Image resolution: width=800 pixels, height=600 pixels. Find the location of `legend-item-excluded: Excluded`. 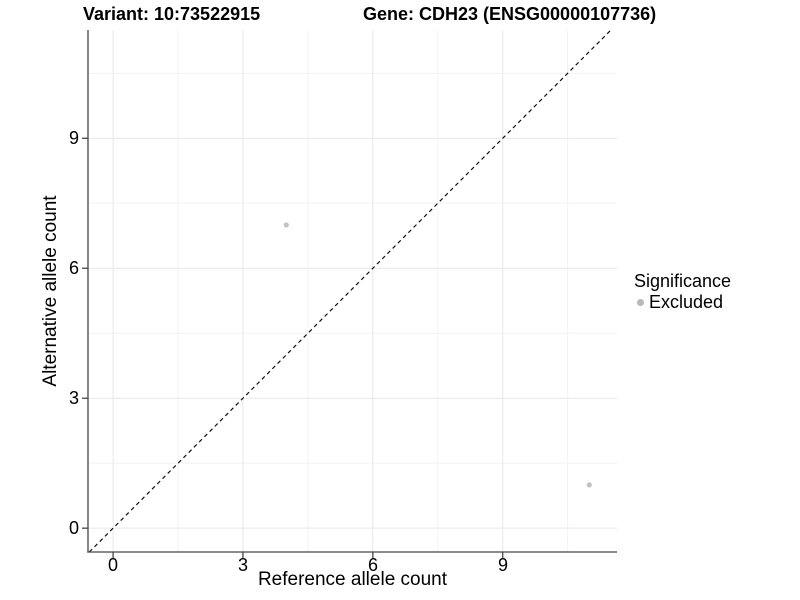

legend-item-excluded: Excluded is located at coordinates (682, 302).